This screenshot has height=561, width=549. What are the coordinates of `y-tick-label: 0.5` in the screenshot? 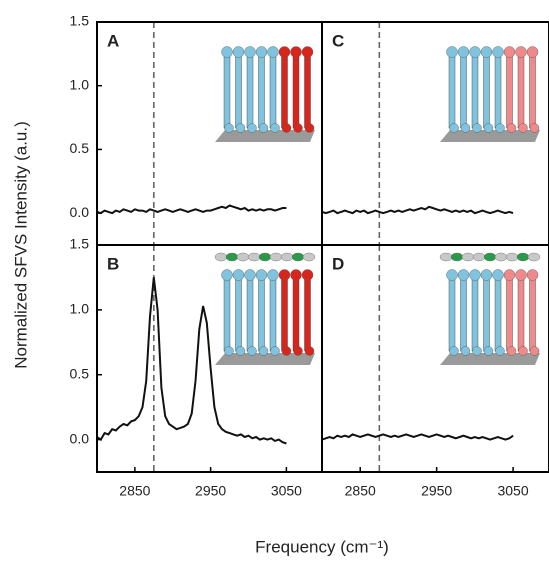 It's located at (80, 148).